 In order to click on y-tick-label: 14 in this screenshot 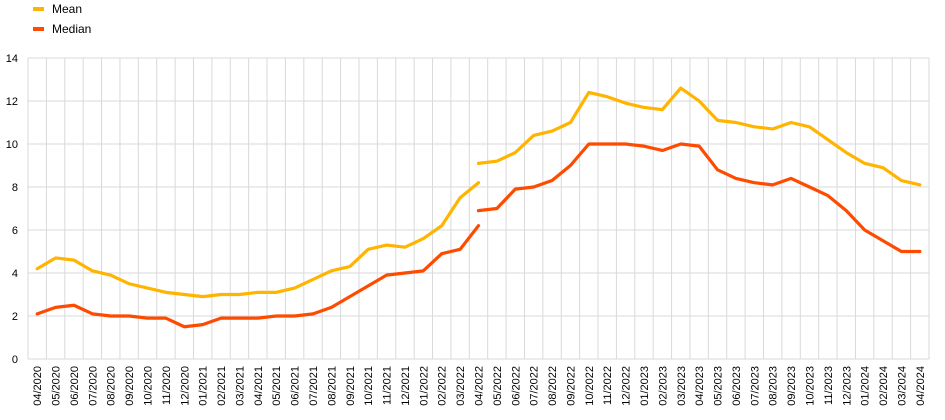, I will do `click(12, 59)`.